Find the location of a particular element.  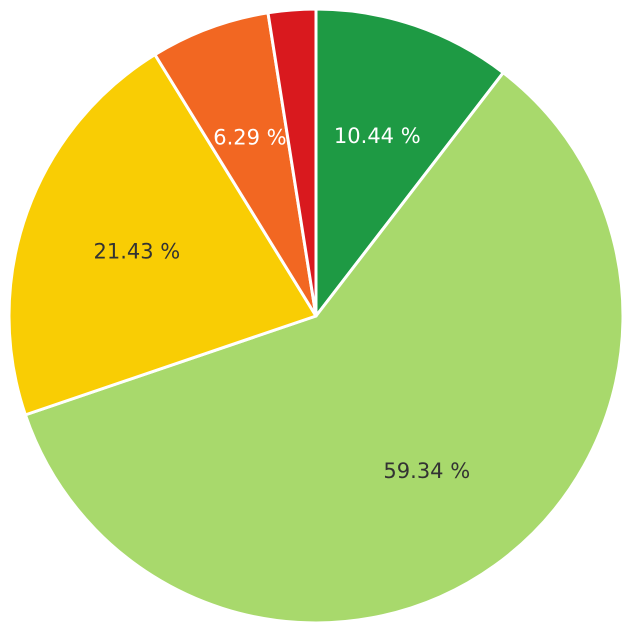

pie-data-label-0: 10.44 % is located at coordinates (377, 136).